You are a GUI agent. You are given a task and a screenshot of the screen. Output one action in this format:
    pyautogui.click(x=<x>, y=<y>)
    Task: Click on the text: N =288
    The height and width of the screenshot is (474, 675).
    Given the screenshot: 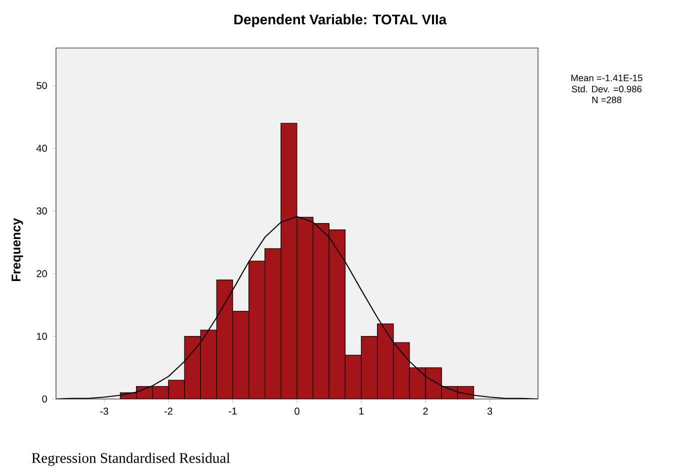 What is the action you would take?
    pyautogui.click(x=607, y=100)
    